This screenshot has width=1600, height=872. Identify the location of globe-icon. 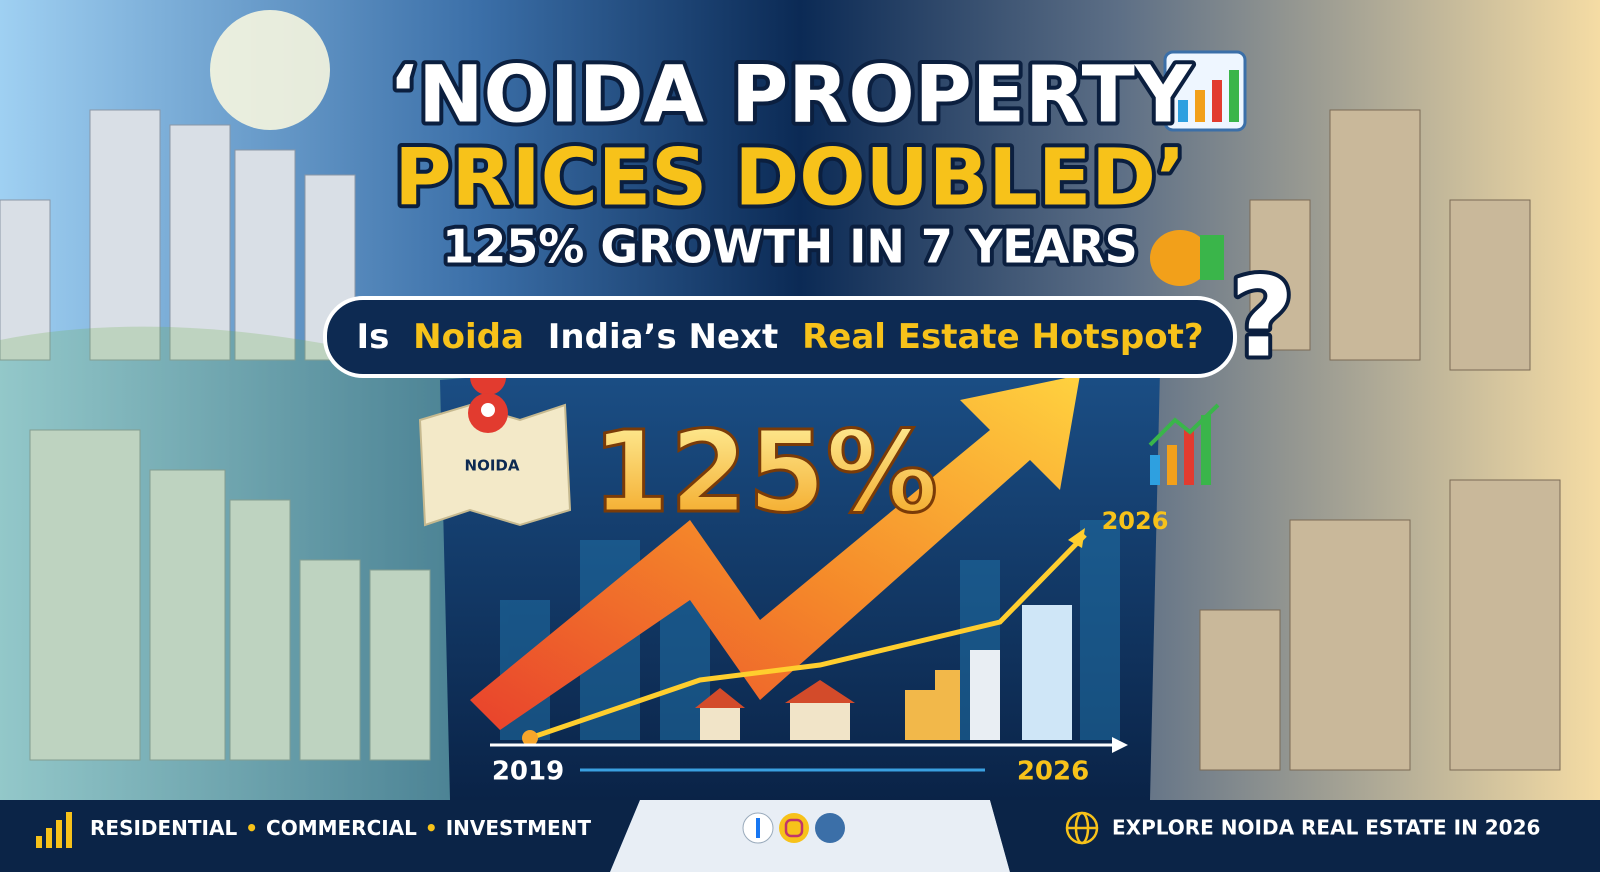
(1082, 828).